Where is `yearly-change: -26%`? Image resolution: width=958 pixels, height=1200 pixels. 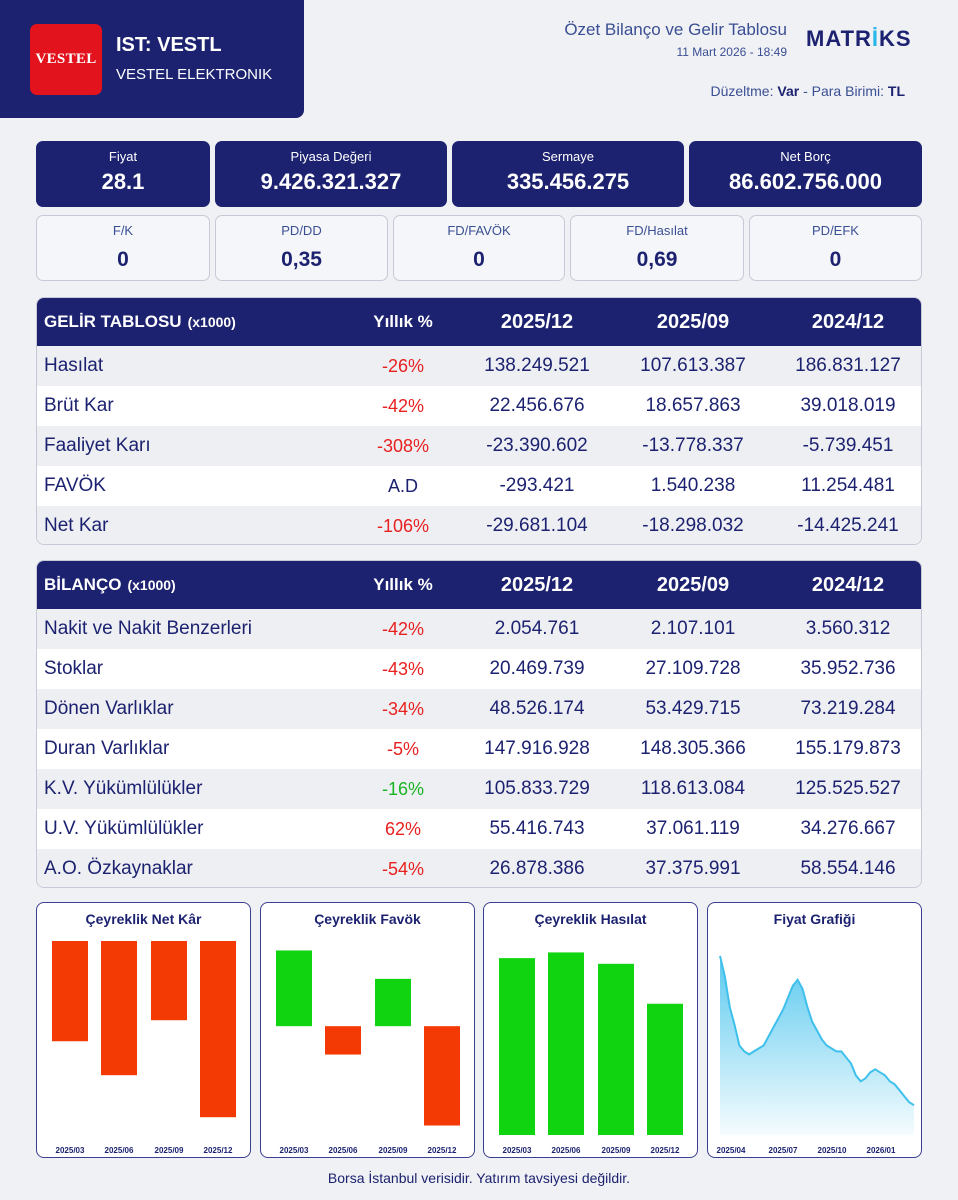 yearly-change: -26% is located at coordinates (403, 365).